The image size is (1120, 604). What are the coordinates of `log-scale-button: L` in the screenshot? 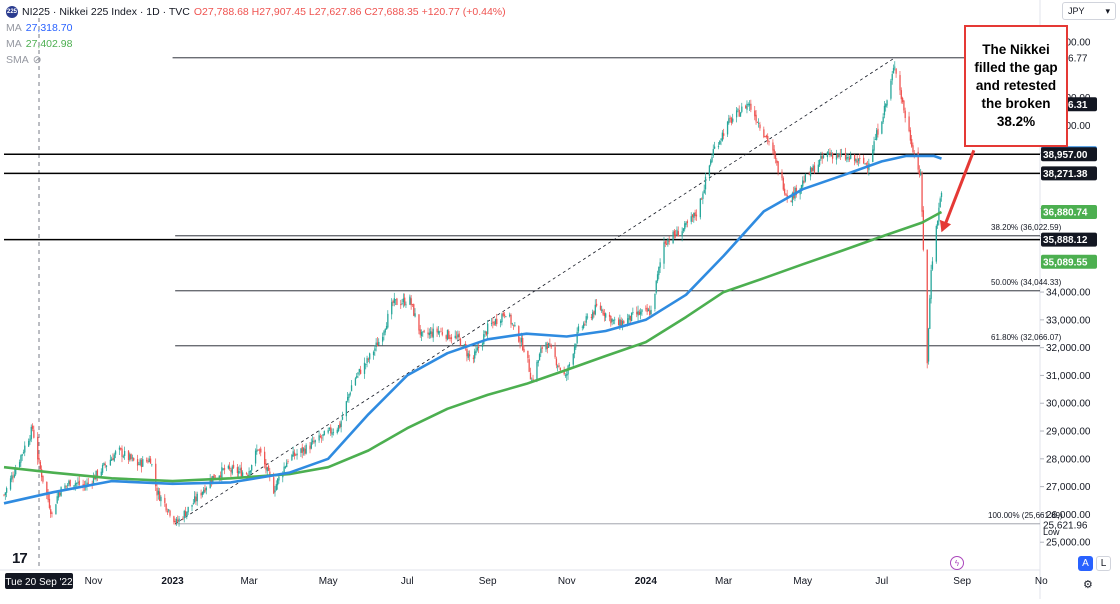 It's located at (1103, 563).